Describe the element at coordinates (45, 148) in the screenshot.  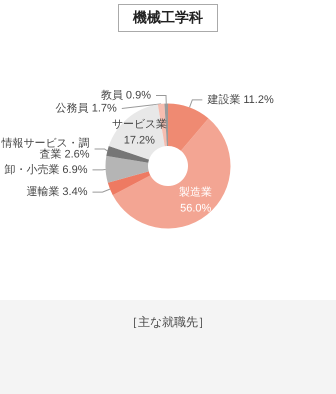
I see `slice-label: 情報サービス・調査業 2.6%` at that location.